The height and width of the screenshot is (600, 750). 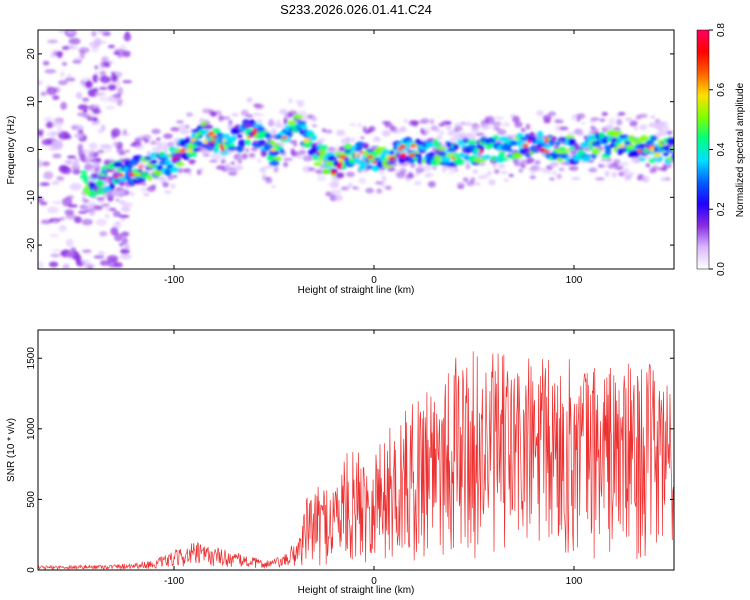 What do you see at coordinates (31, 428) in the screenshot?
I see `snr-ytick-label: 1000` at bounding box center [31, 428].